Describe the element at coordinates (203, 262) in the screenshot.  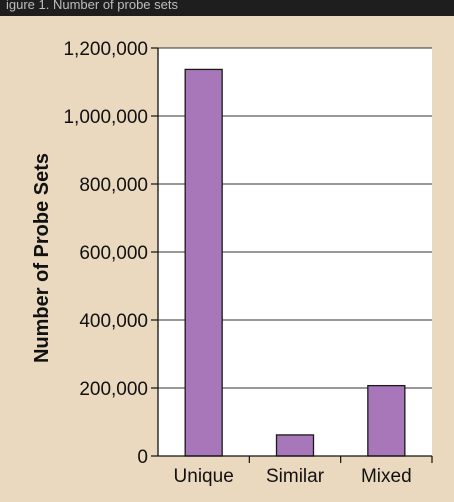
I see `bar-unique` at that location.